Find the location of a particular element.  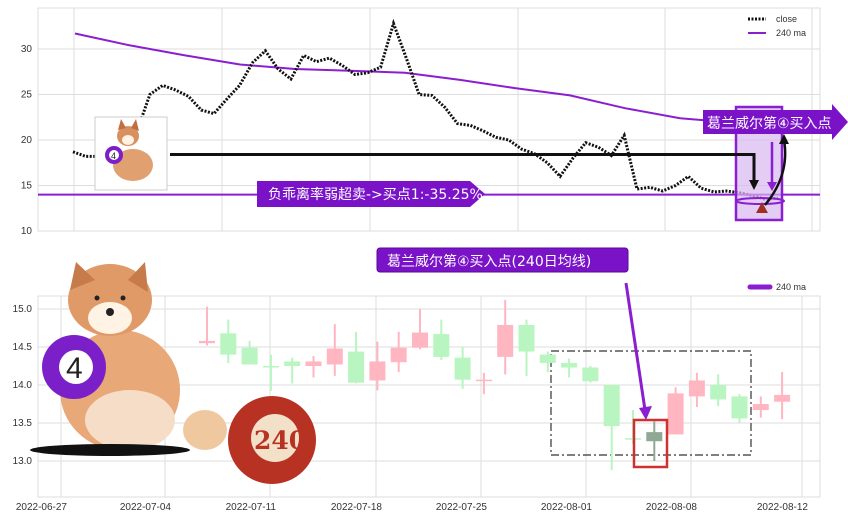

bias-banner is located at coordinates (371, 194).